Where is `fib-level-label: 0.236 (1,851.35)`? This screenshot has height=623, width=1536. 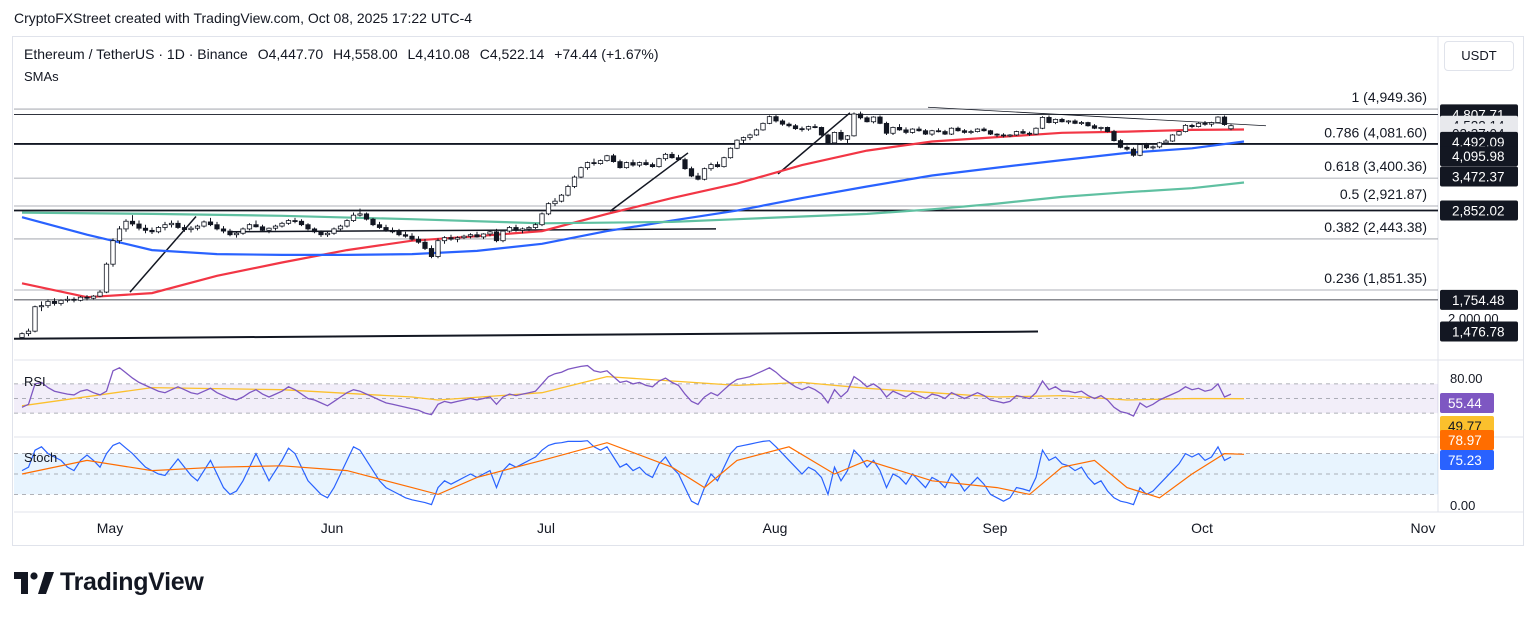
fib-level-label: 0.236 (1,851.35) is located at coordinates (1375, 278).